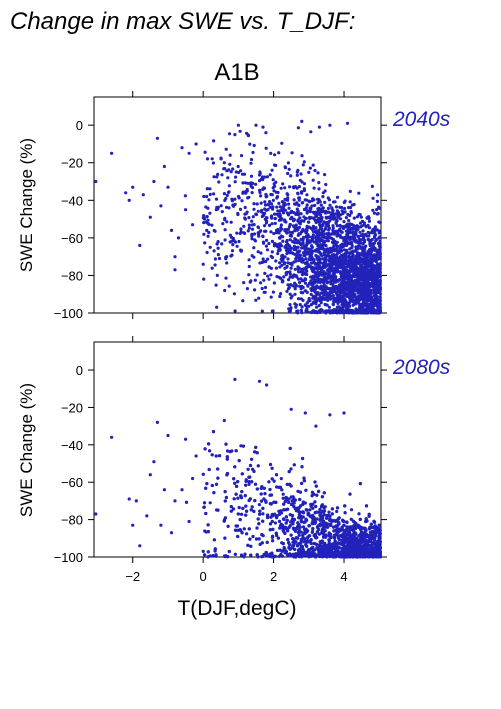  What do you see at coordinates (343, 576) in the screenshot?
I see `x-tick-label: 4` at bounding box center [343, 576].